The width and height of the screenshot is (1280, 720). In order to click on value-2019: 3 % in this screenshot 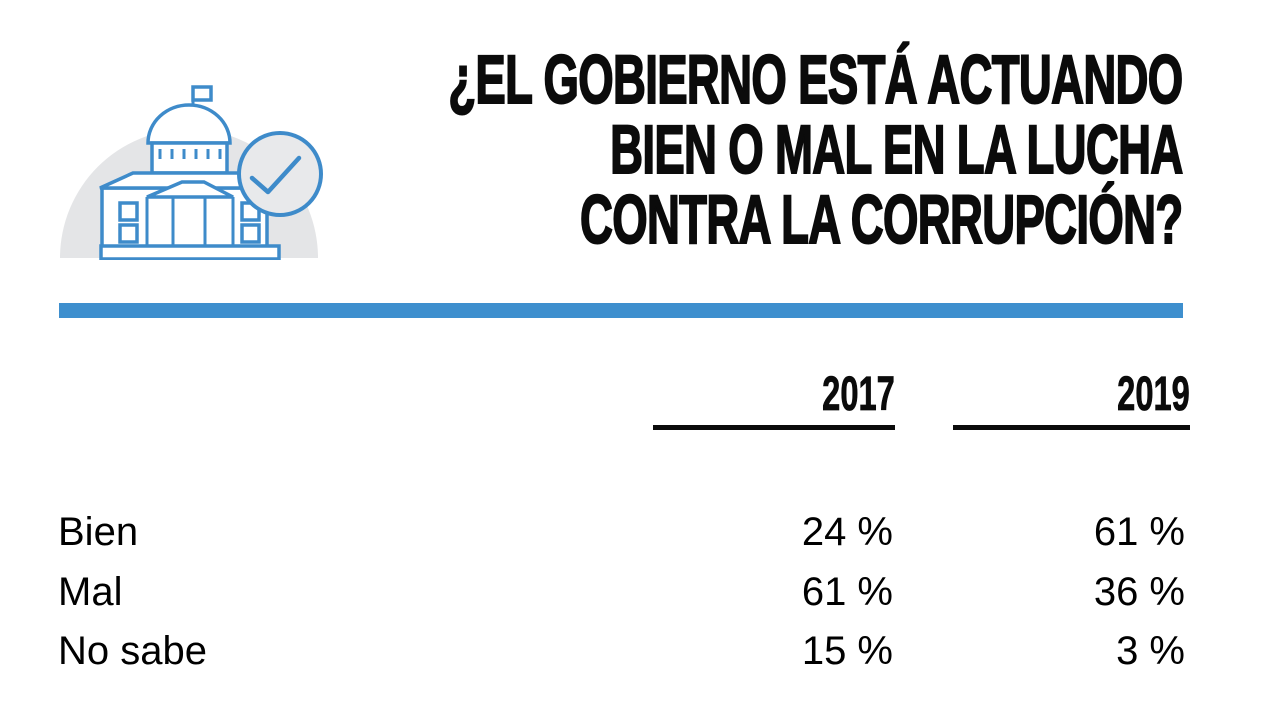, I will do `click(1150, 650)`.